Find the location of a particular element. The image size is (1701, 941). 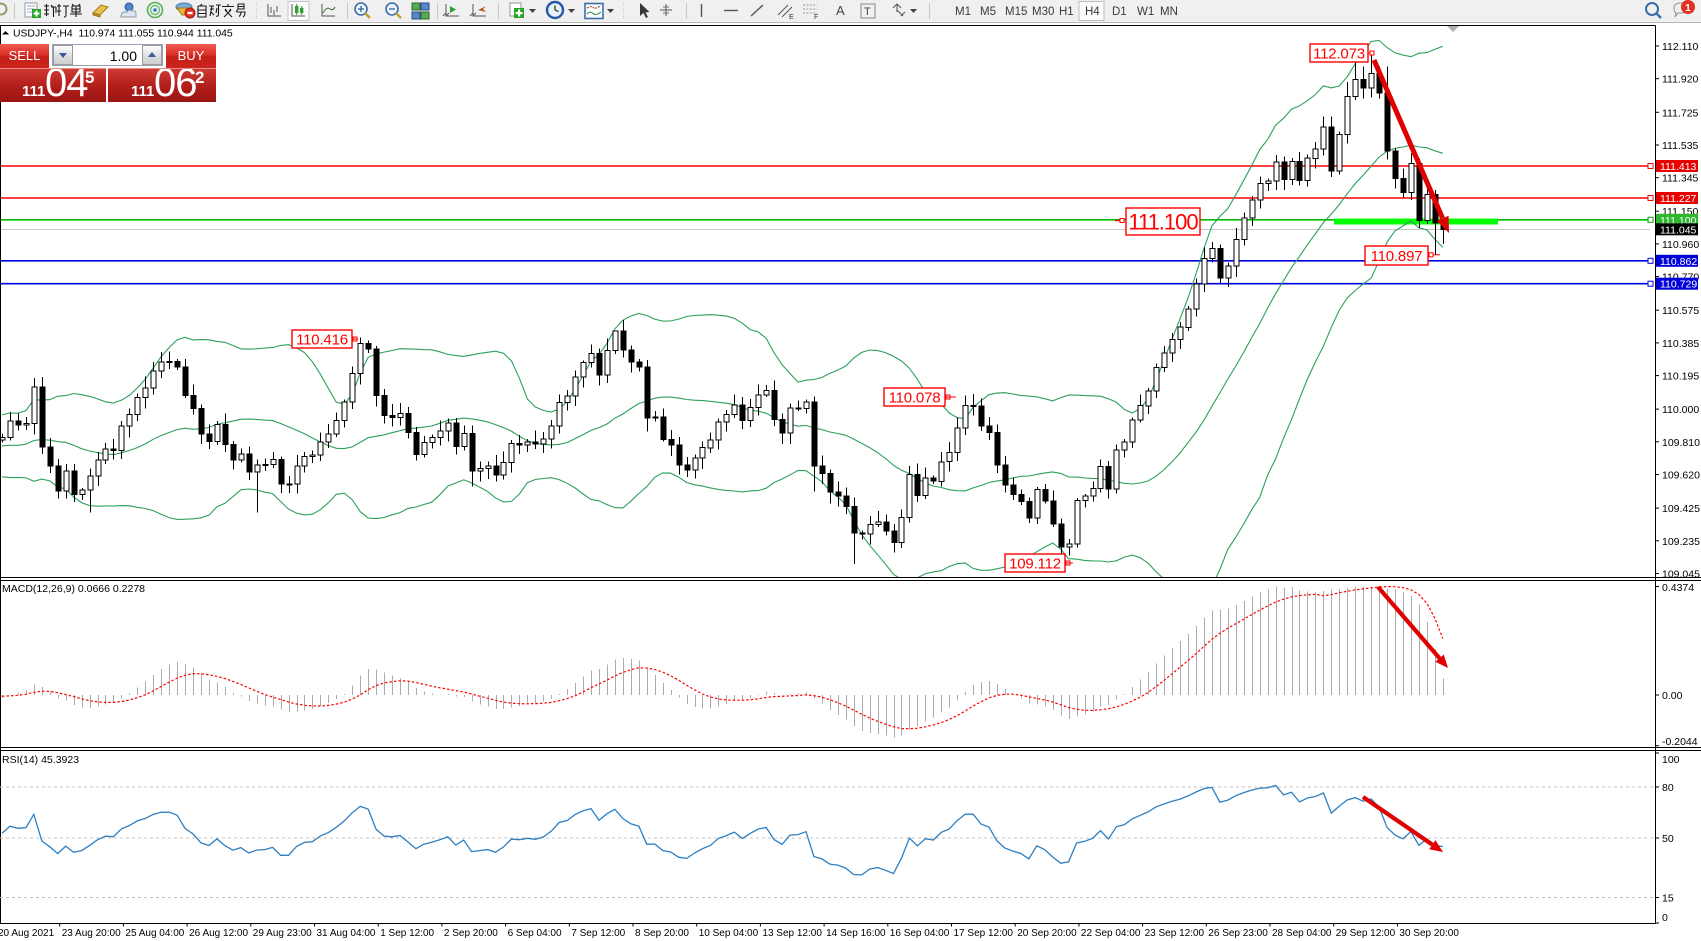

svg-text: 109.810 is located at coordinates (1681, 443).